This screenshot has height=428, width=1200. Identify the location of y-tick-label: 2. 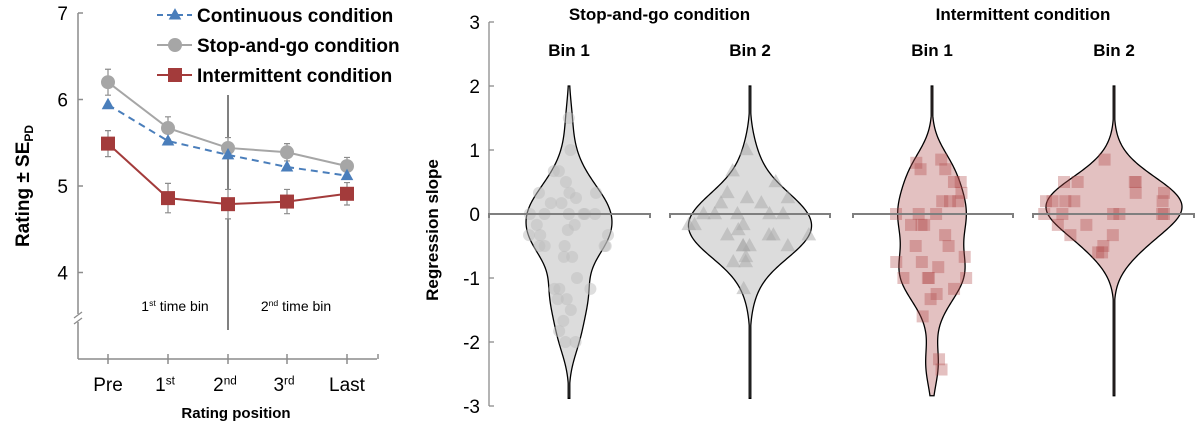
(474, 87).